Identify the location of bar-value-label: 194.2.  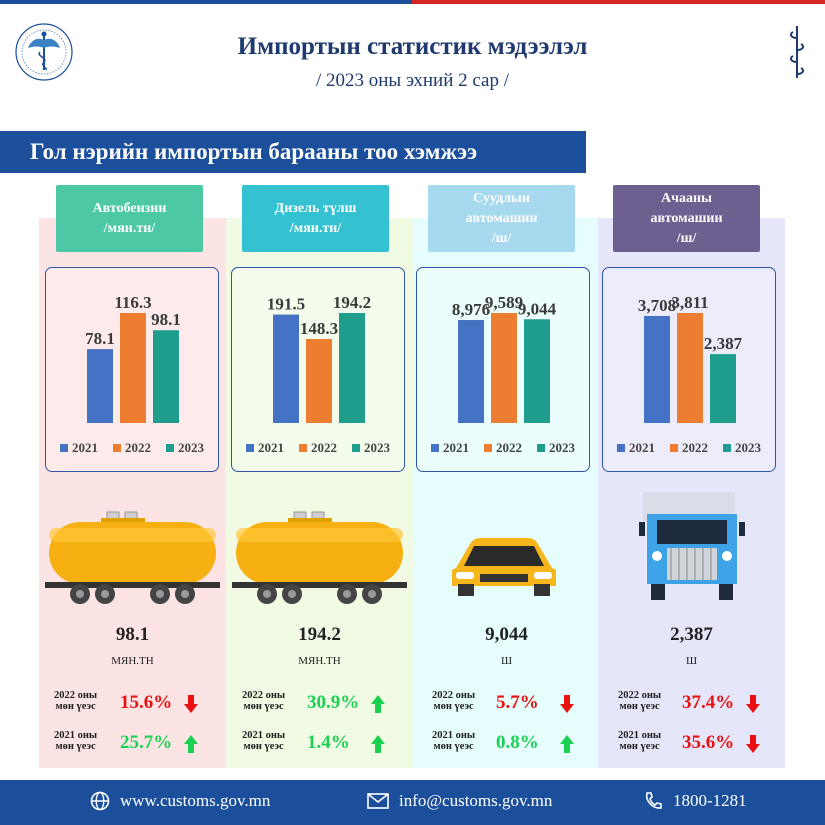
(352, 302).